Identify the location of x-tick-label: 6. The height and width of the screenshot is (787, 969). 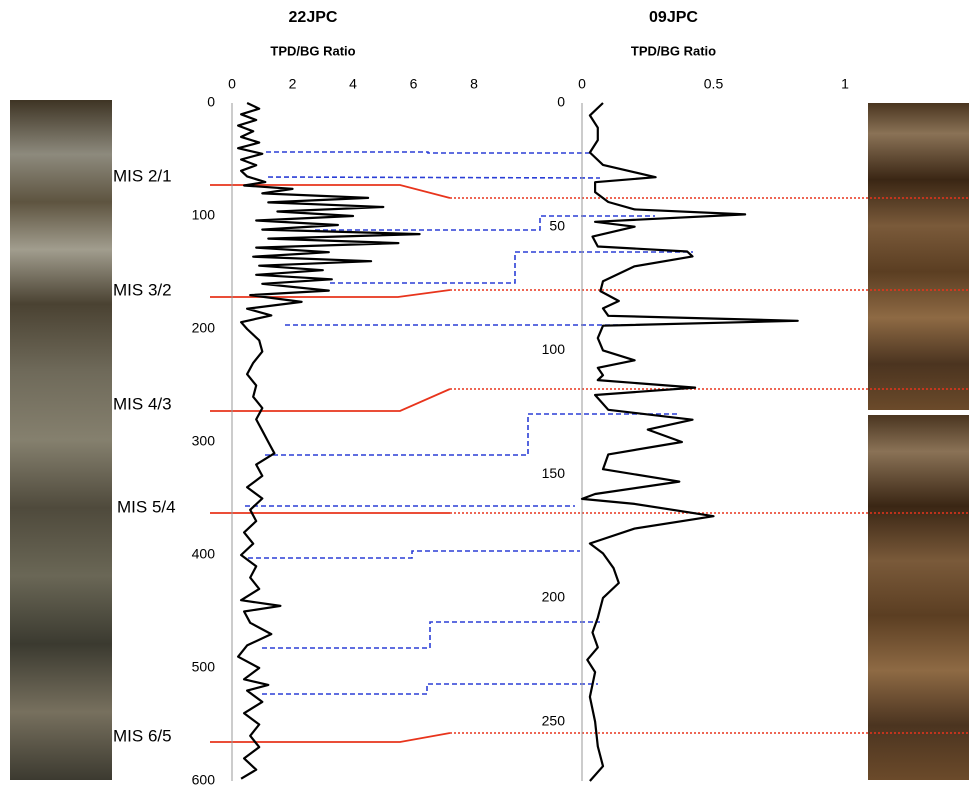
(414, 84).